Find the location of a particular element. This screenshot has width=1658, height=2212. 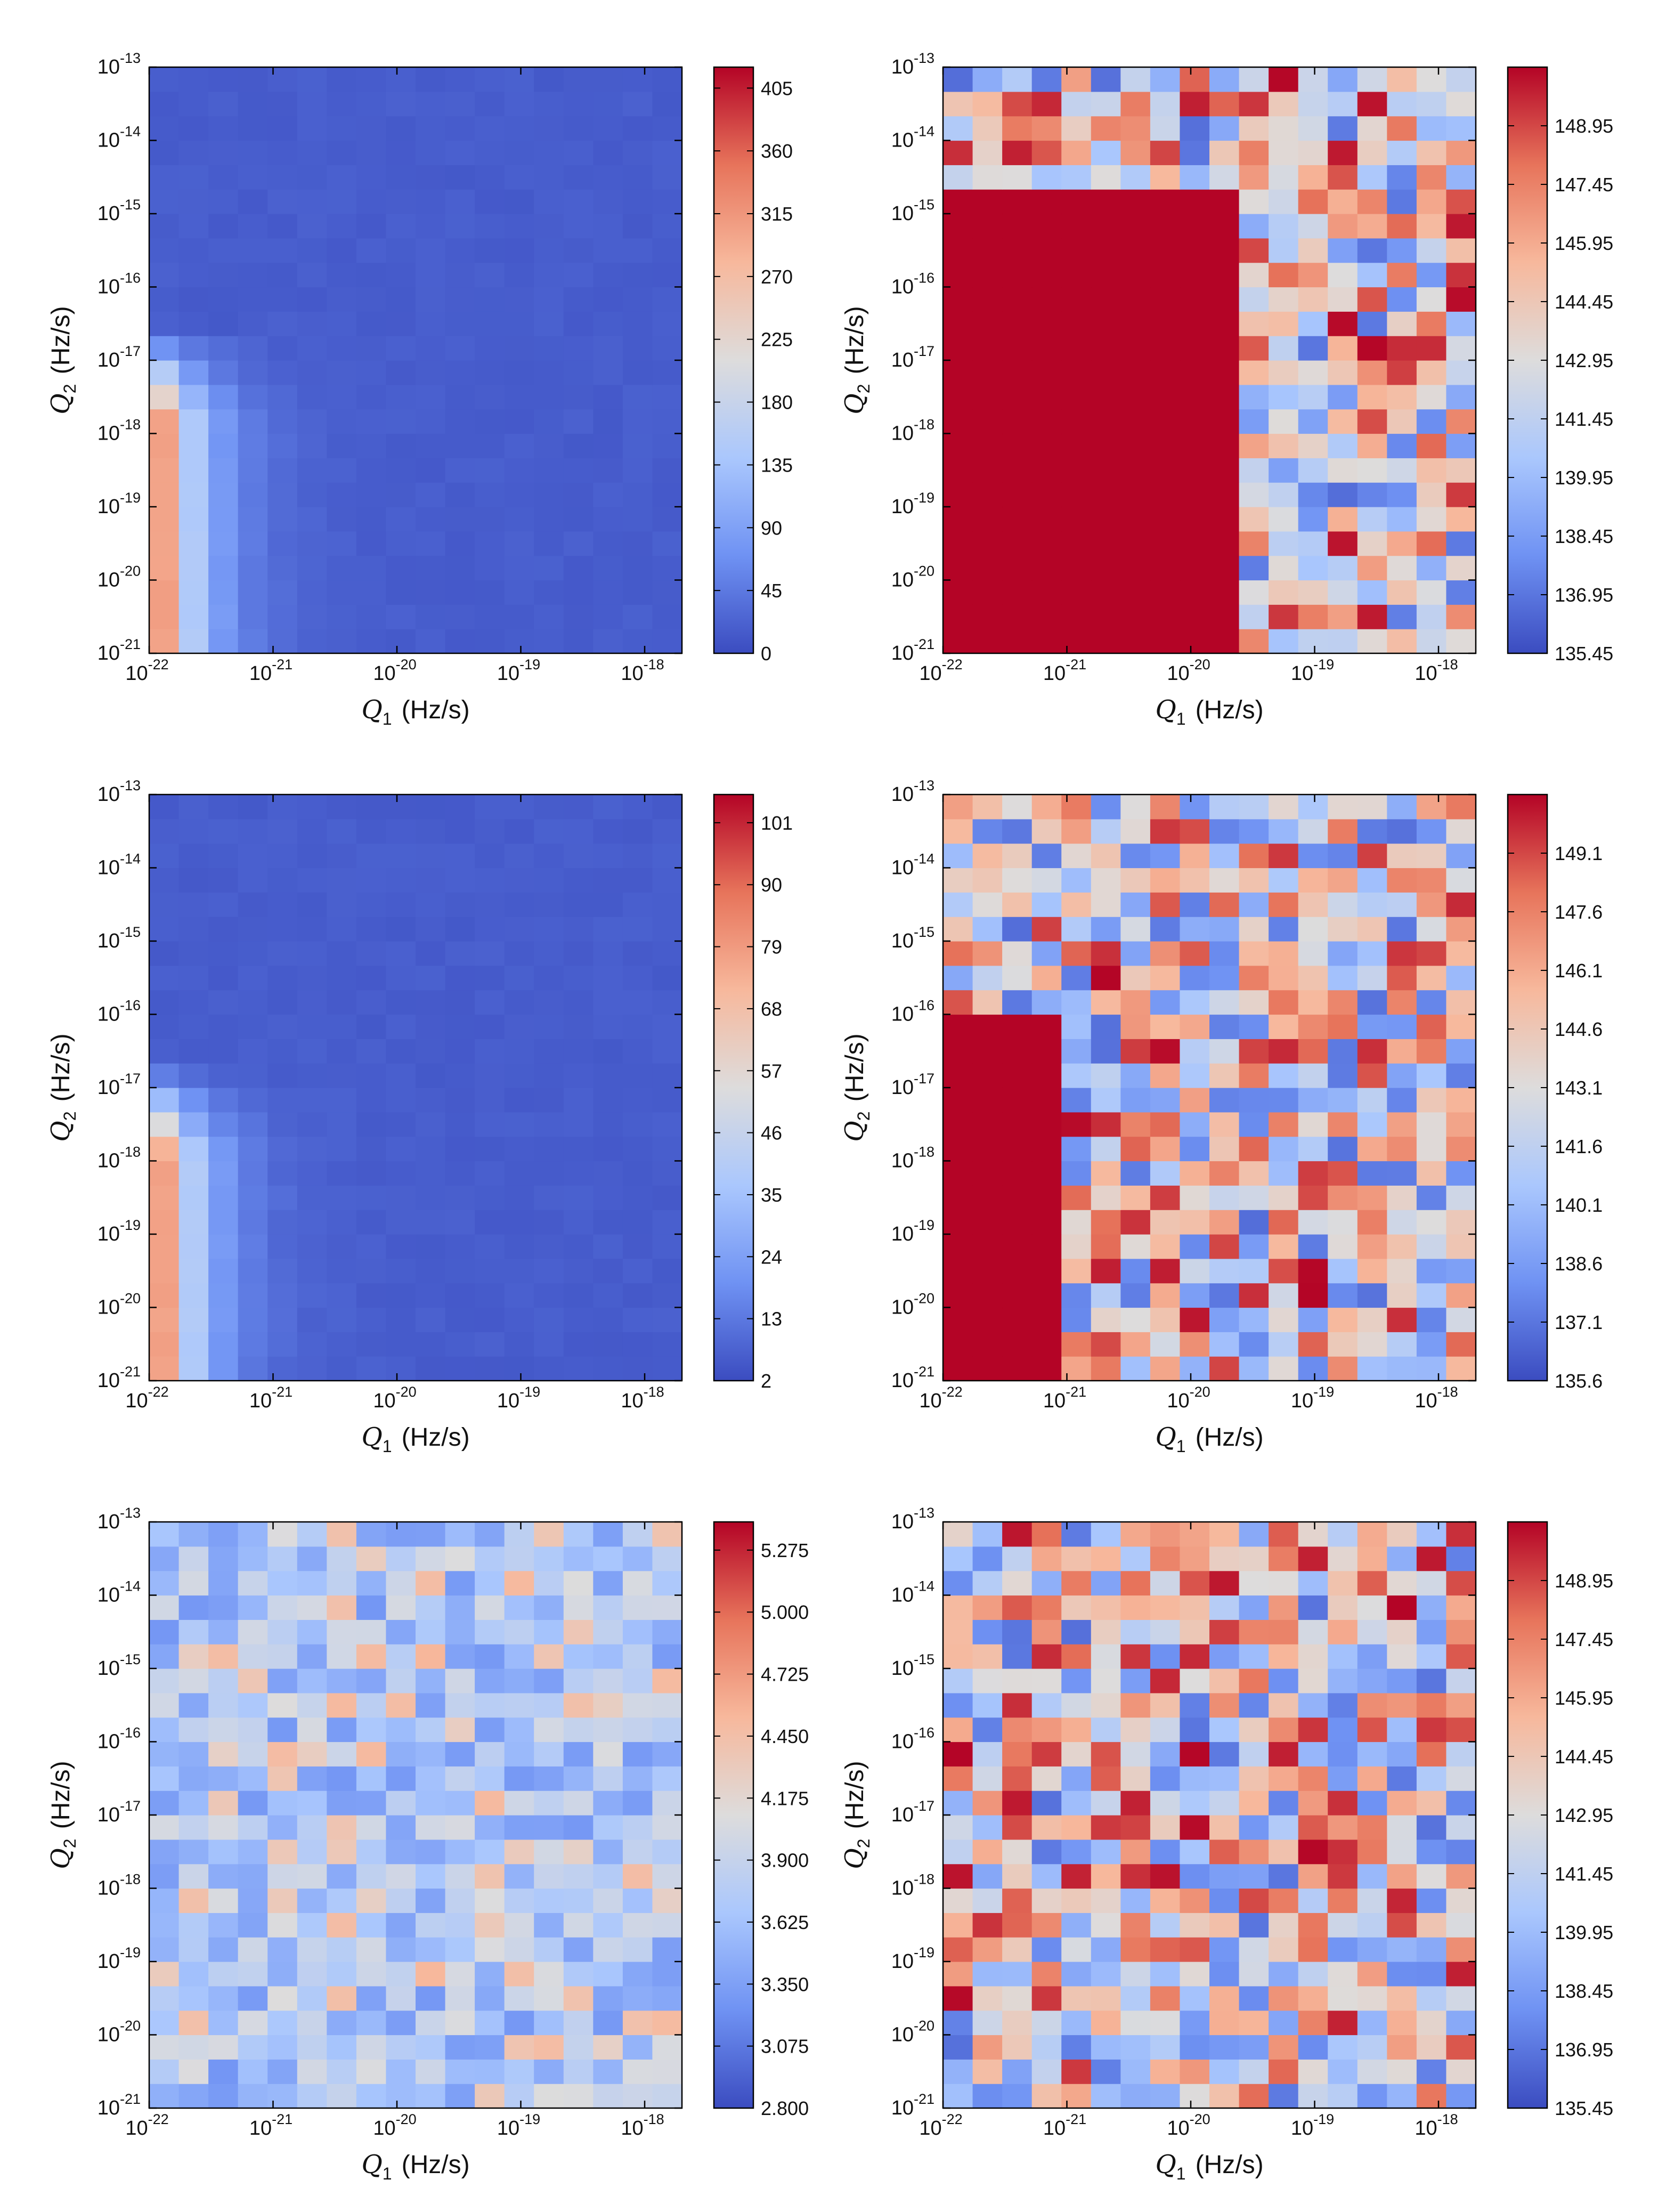

colorbar-tick-label: 225 is located at coordinates (777, 340).